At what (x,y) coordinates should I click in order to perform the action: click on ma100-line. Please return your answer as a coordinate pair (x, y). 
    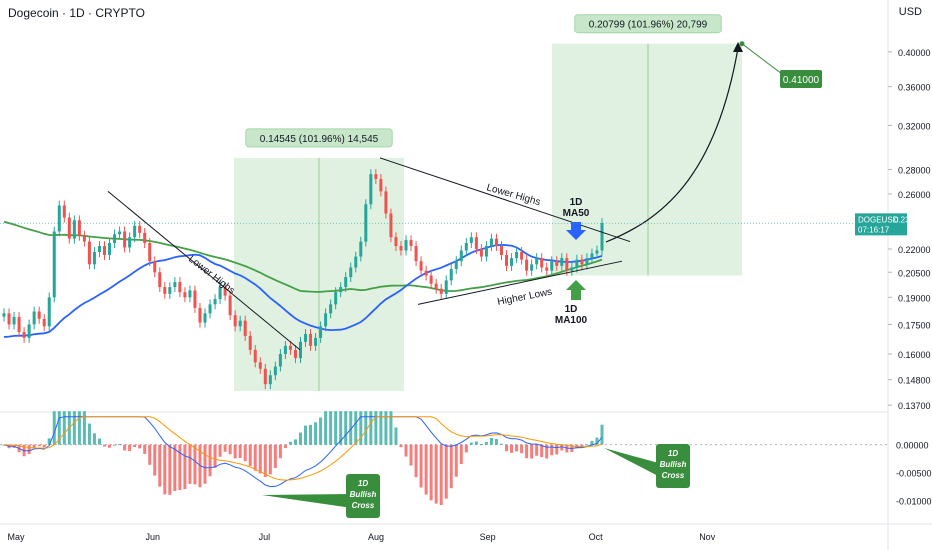
    Looking at the image, I should click on (303, 256).